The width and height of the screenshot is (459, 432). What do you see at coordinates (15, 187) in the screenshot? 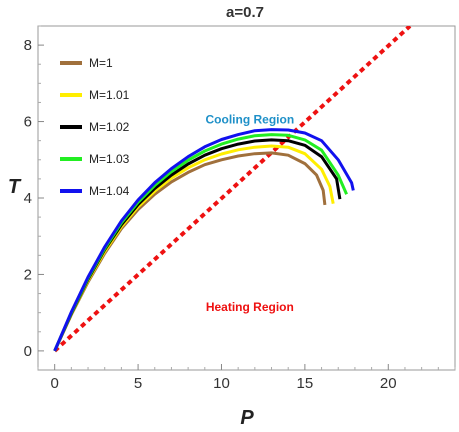
I see `y-axis-label: T` at bounding box center [15, 187].